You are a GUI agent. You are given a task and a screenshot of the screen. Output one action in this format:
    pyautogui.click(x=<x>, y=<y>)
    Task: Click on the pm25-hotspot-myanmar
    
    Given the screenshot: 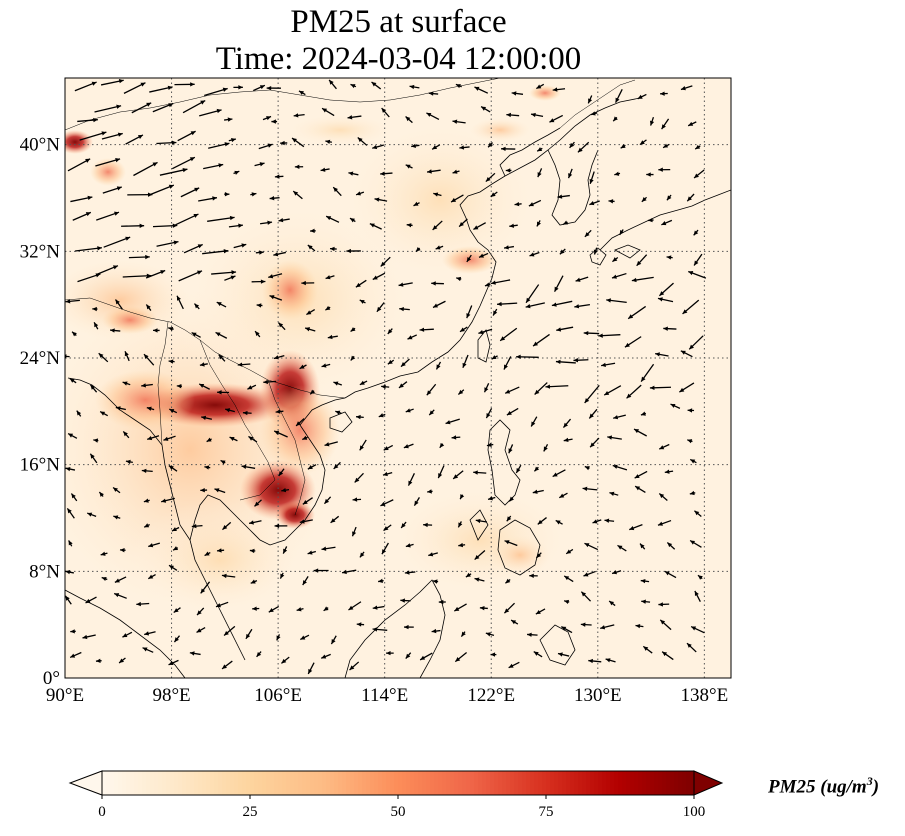 What is the action you would take?
    pyautogui.click(x=145, y=400)
    